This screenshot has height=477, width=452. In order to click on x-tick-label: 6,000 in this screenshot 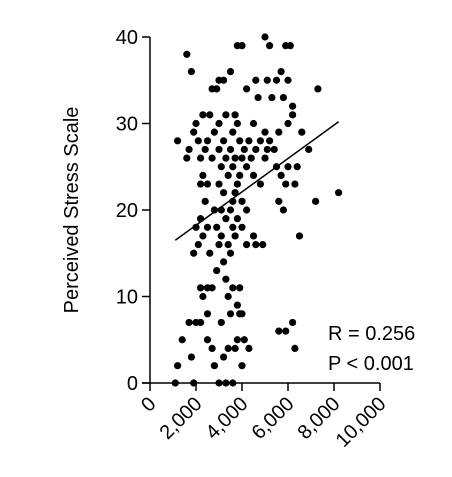, I will do `click(273, 418)`.